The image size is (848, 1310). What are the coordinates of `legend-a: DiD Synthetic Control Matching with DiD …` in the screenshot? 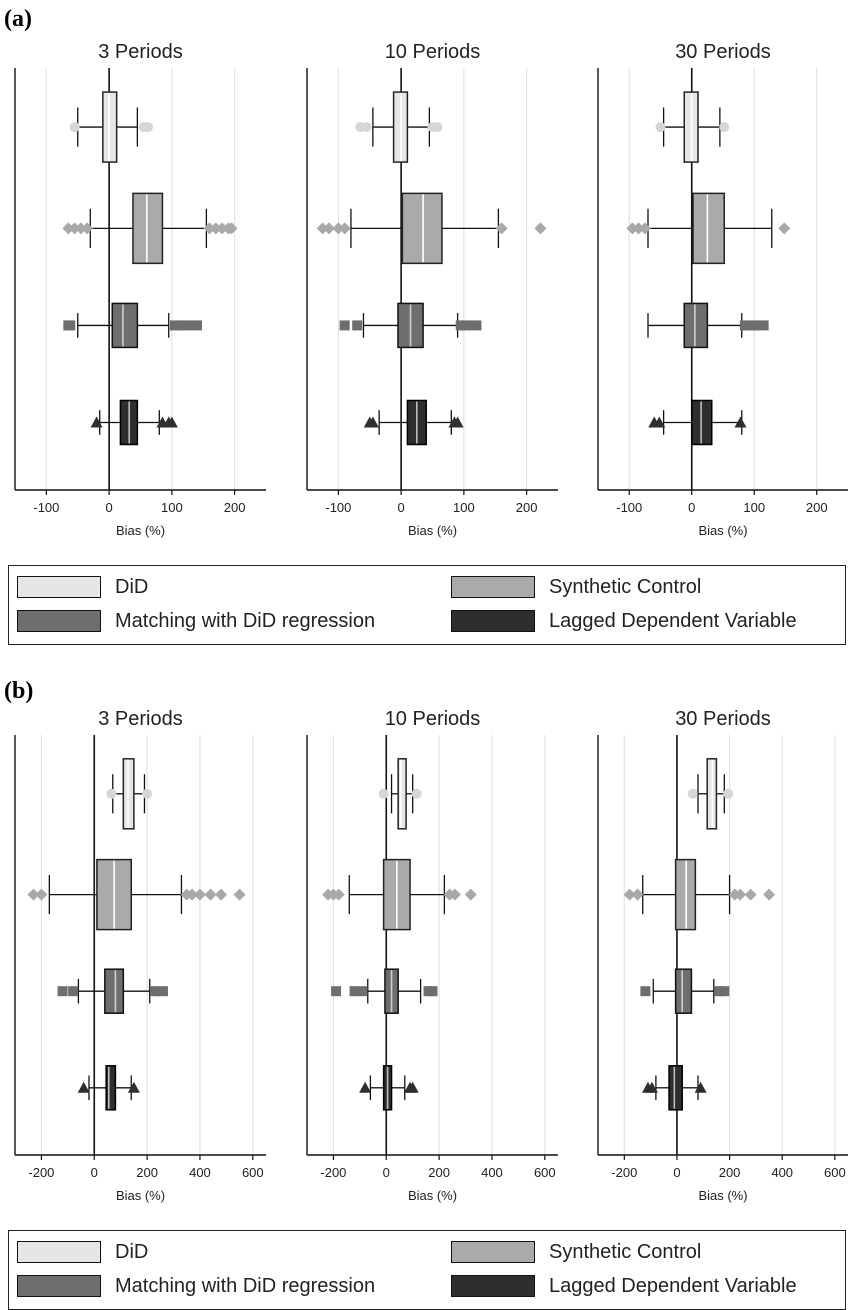 It's located at (427, 605).